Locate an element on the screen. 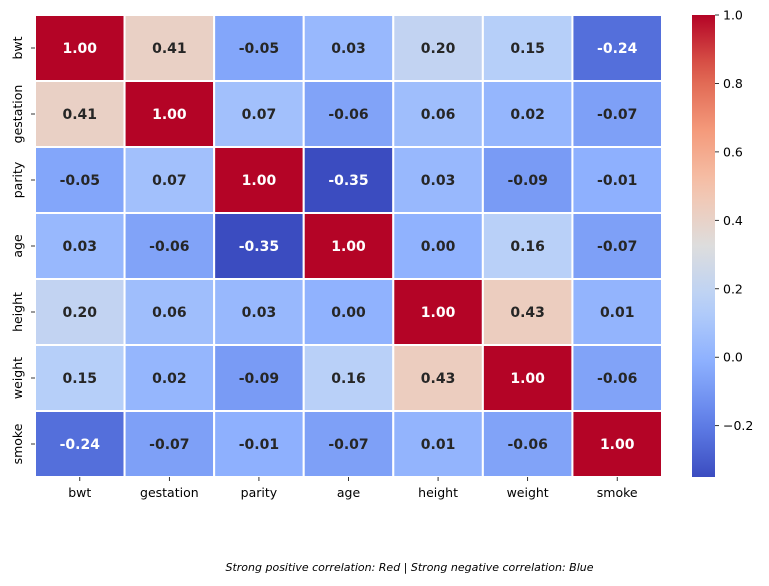  cell-label: 0.20 is located at coordinates (80, 313).